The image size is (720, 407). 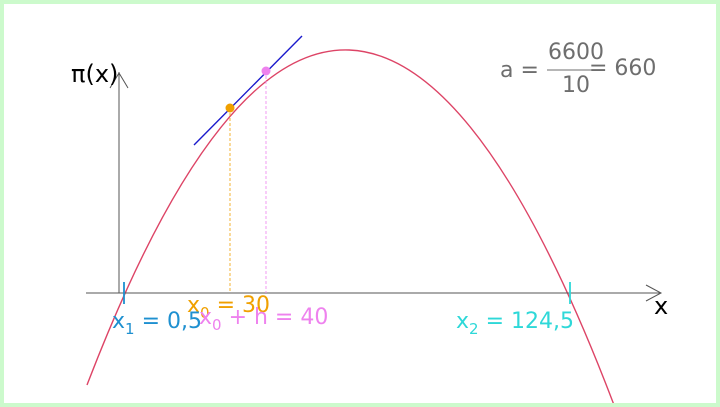 I want to click on x0-label: x0 = 30, so click(x=228, y=307).